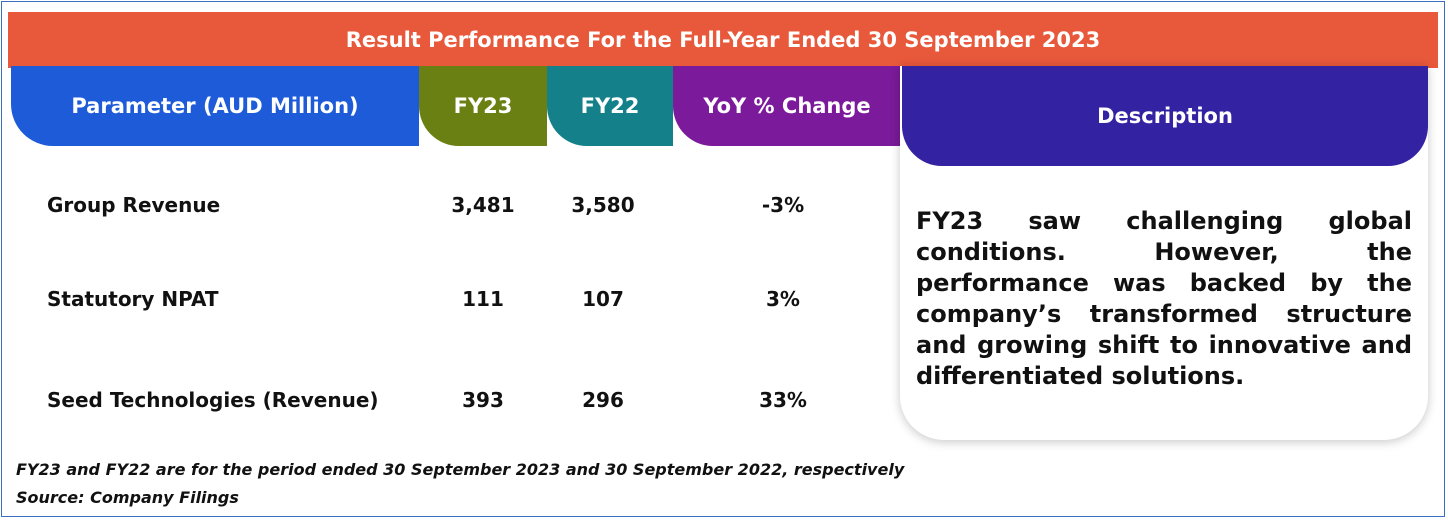  I want to click on row-label-group-revenue: Group Revenue, so click(134, 205).